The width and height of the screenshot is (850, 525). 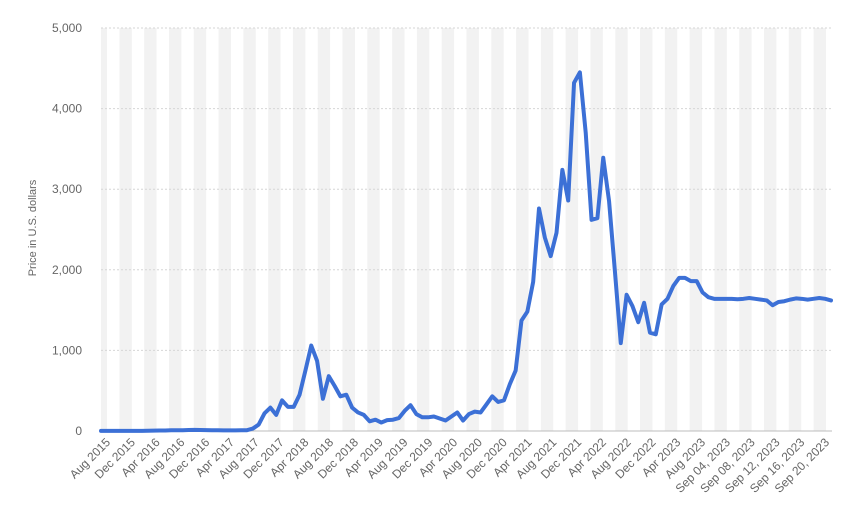 I want to click on y-axis-title: Price in U.S. dollars, so click(x=33, y=227).